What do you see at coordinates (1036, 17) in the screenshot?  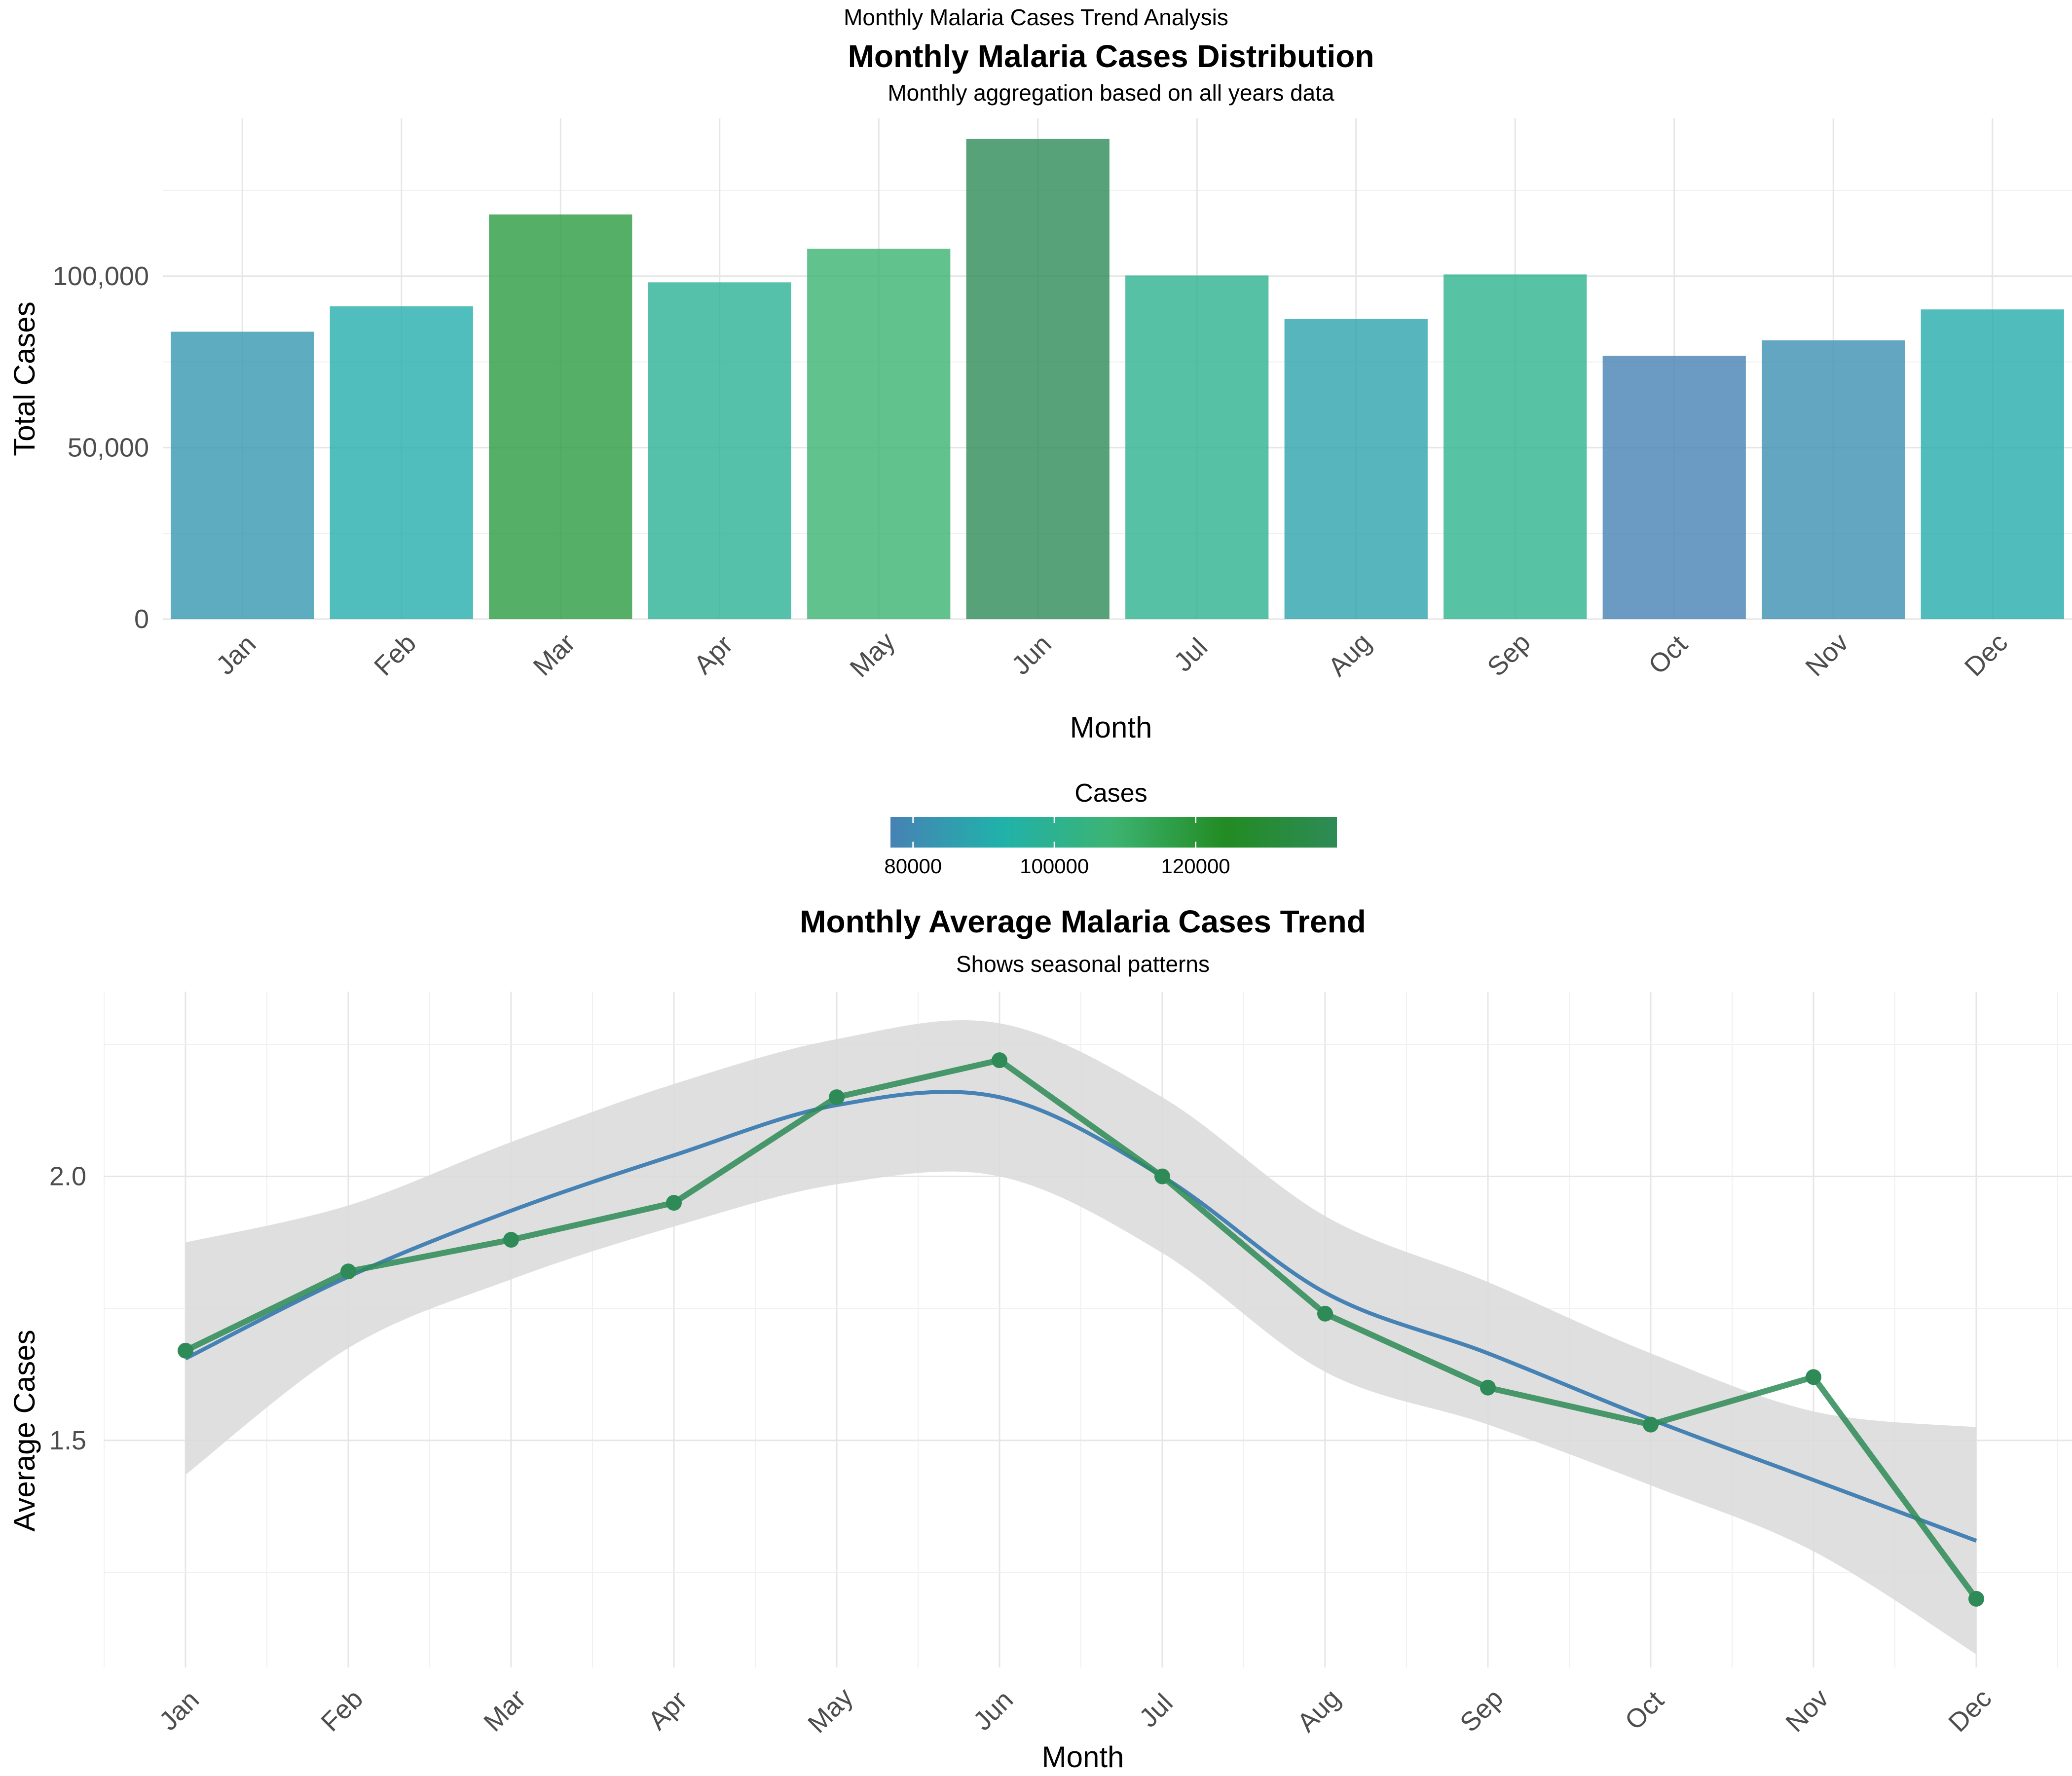 I see `page-title: Monthly Malaria Cases Trend Analysis` at bounding box center [1036, 17].